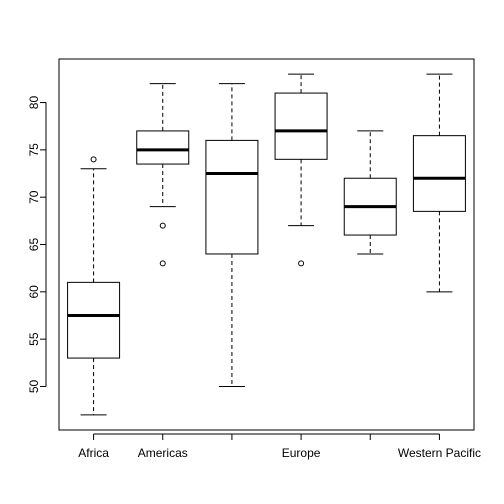 The height and width of the screenshot is (504, 504). What do you see at coordinates (301, 126) in the screenshot?
I see `box-3-iqr` at bounding box center [301, 126].